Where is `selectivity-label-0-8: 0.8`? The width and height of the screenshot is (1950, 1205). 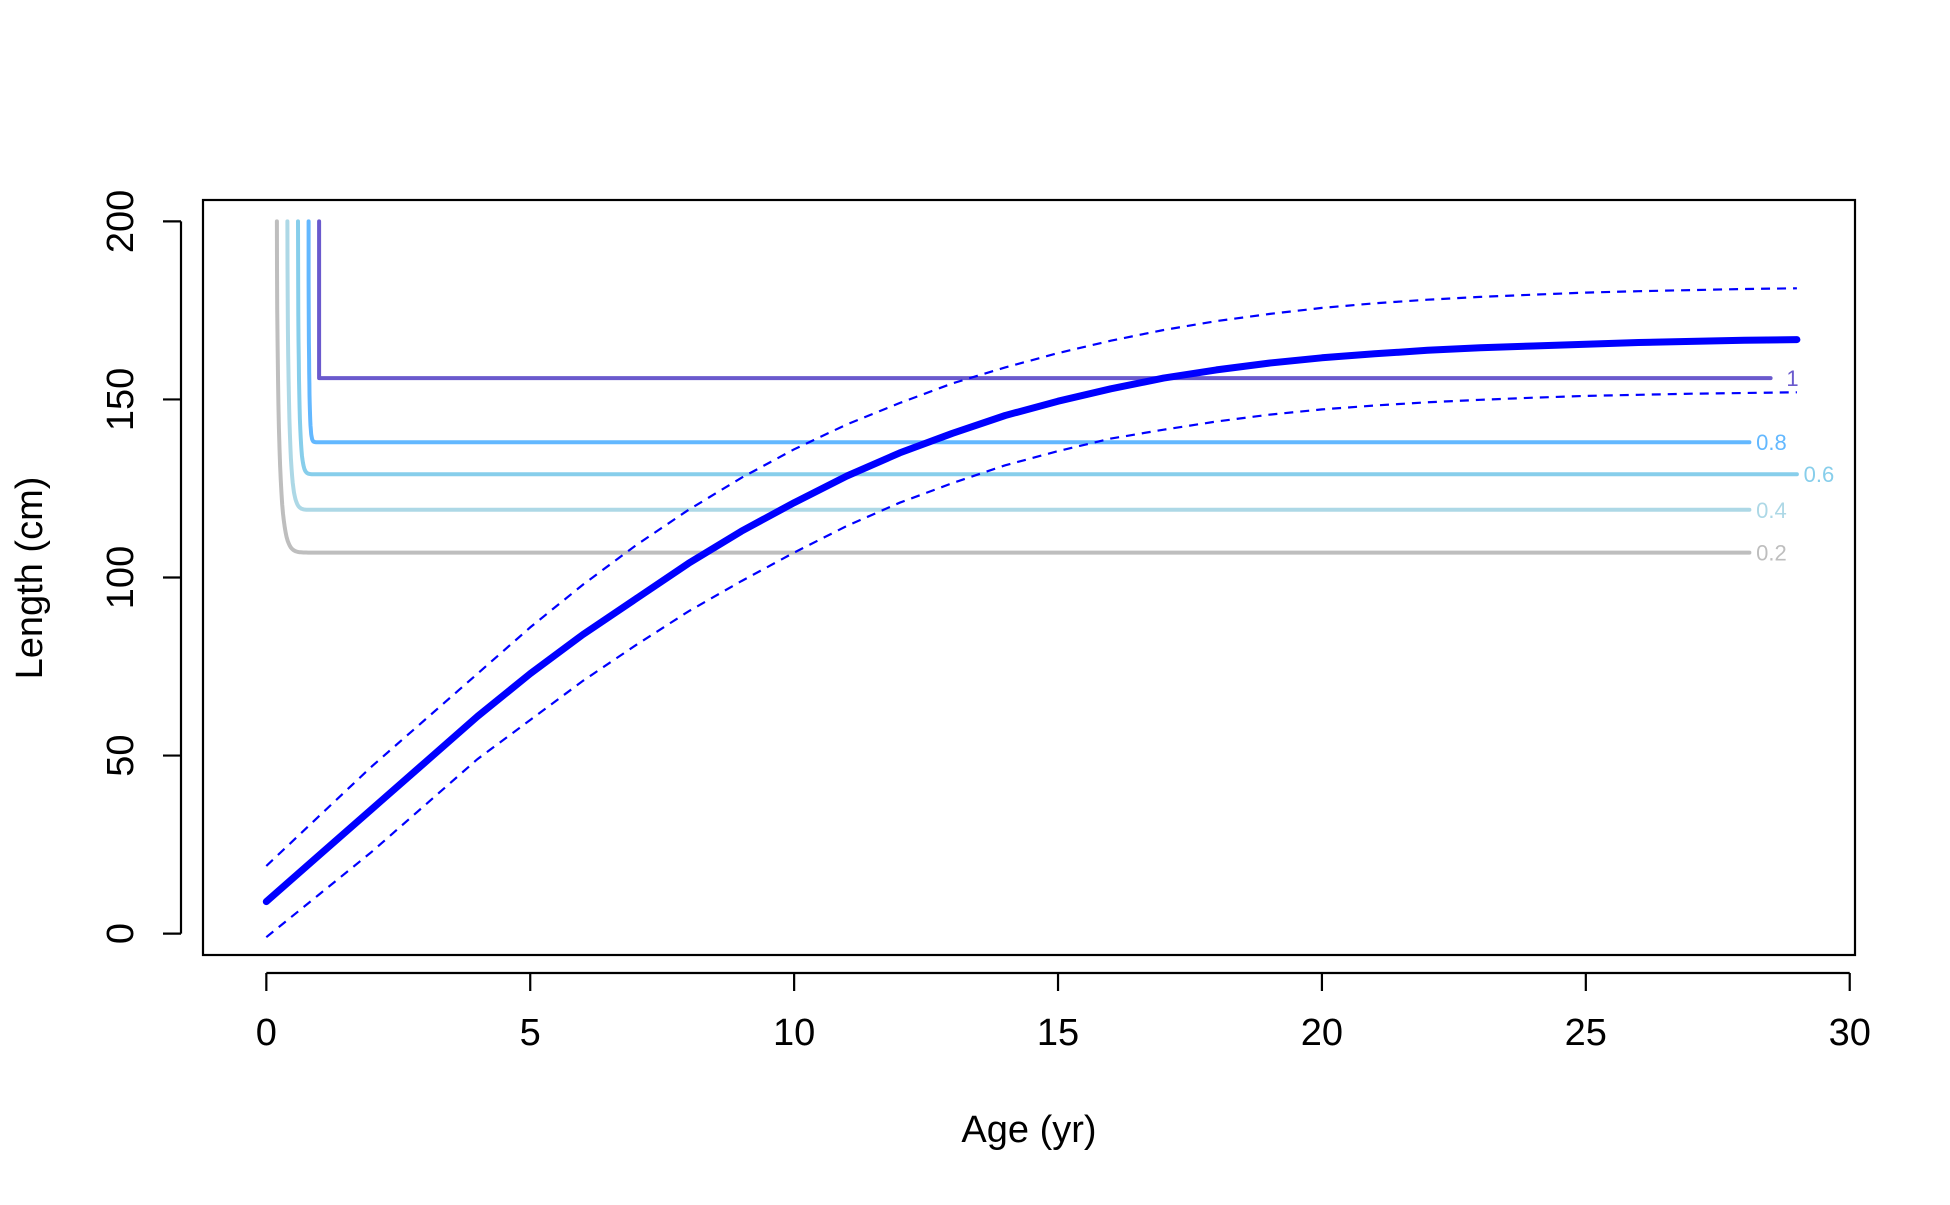 selectivity-label-0-8: 0.8 is located at coordinates (1771, 442).